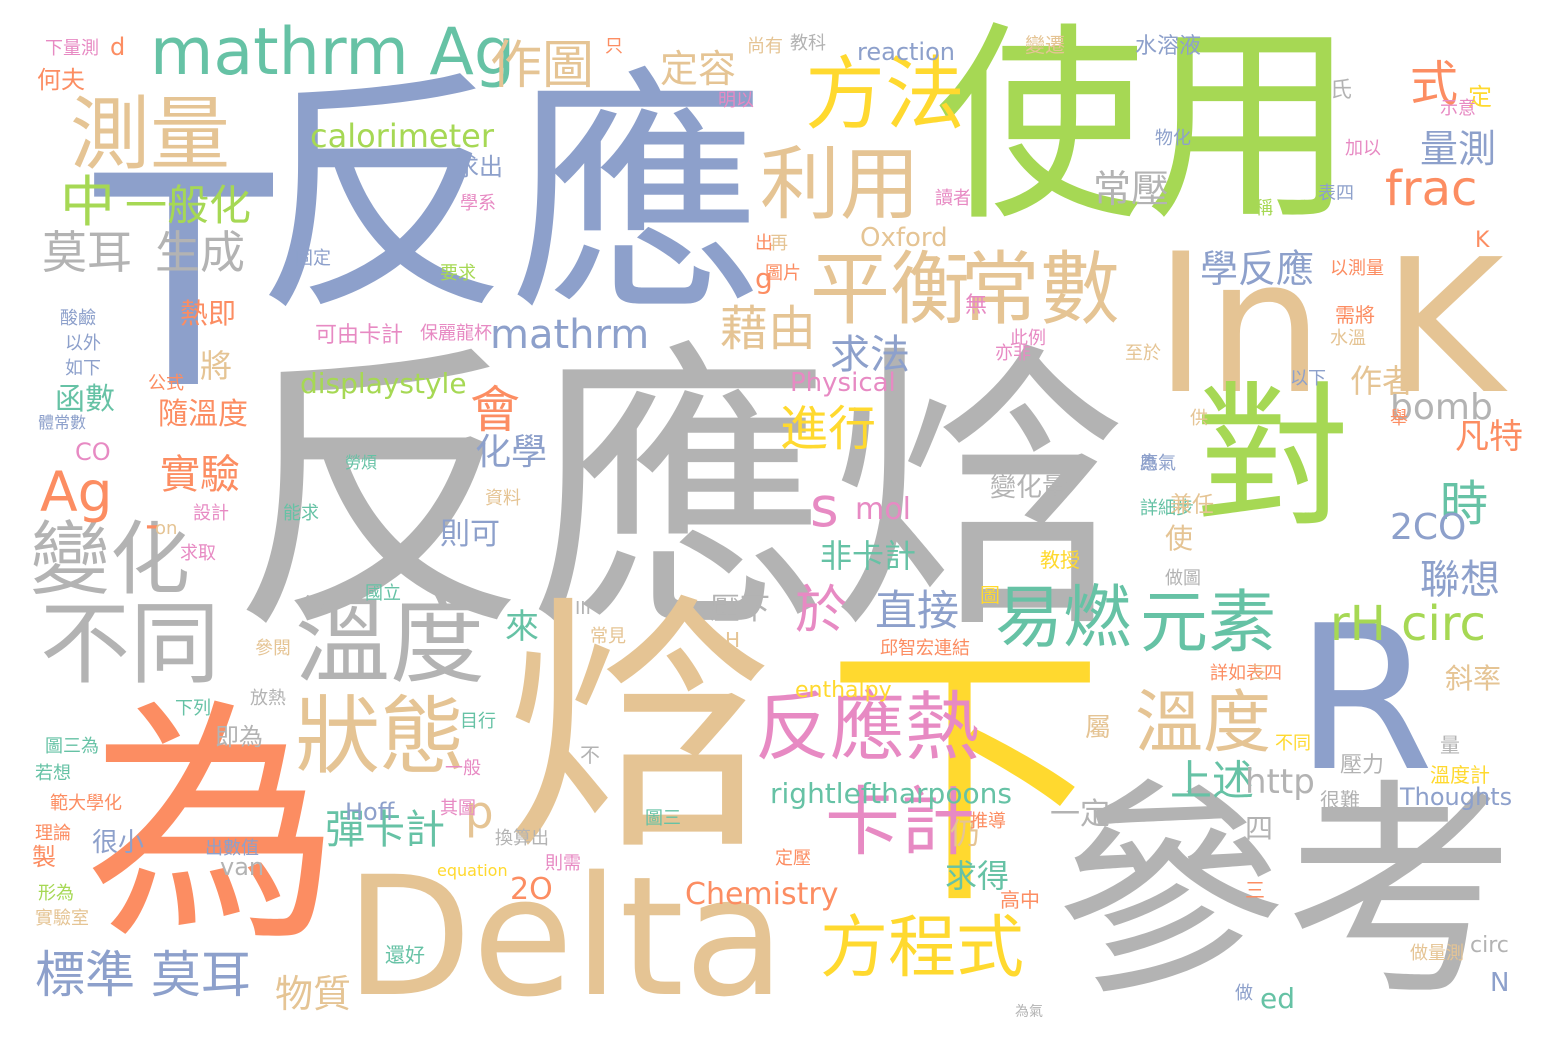 This screenshot has width=1548, height=1052. What do you see at coordinates (1437, 953) in the screenshot?
I see `word-cloud-word: 做量測` at bounding box center [1437, 953].